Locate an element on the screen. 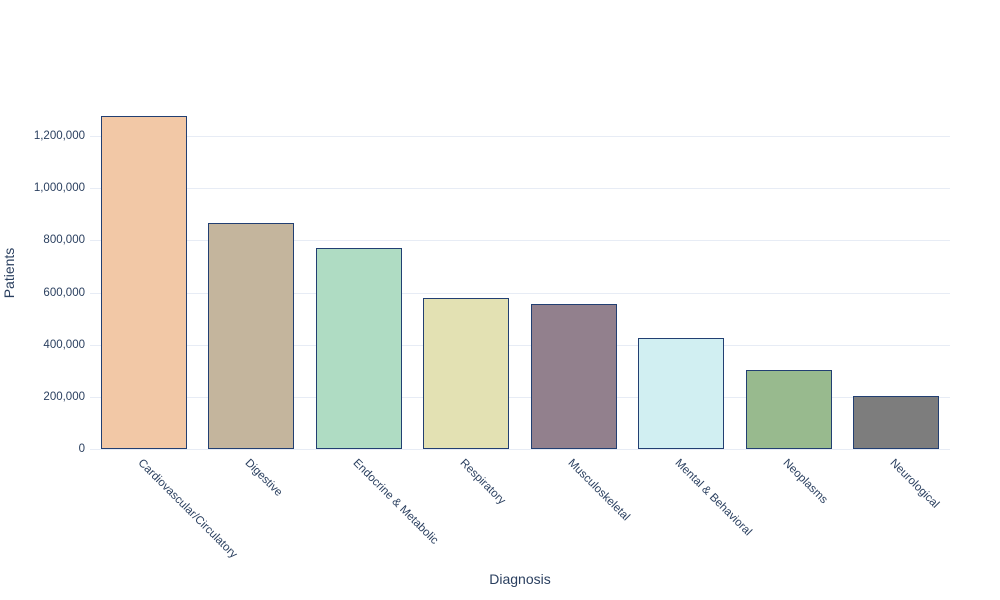 This screenshot has height=600, width=1000. x-tick-label-neurological: Neurological is located at coordinates (914, 484).